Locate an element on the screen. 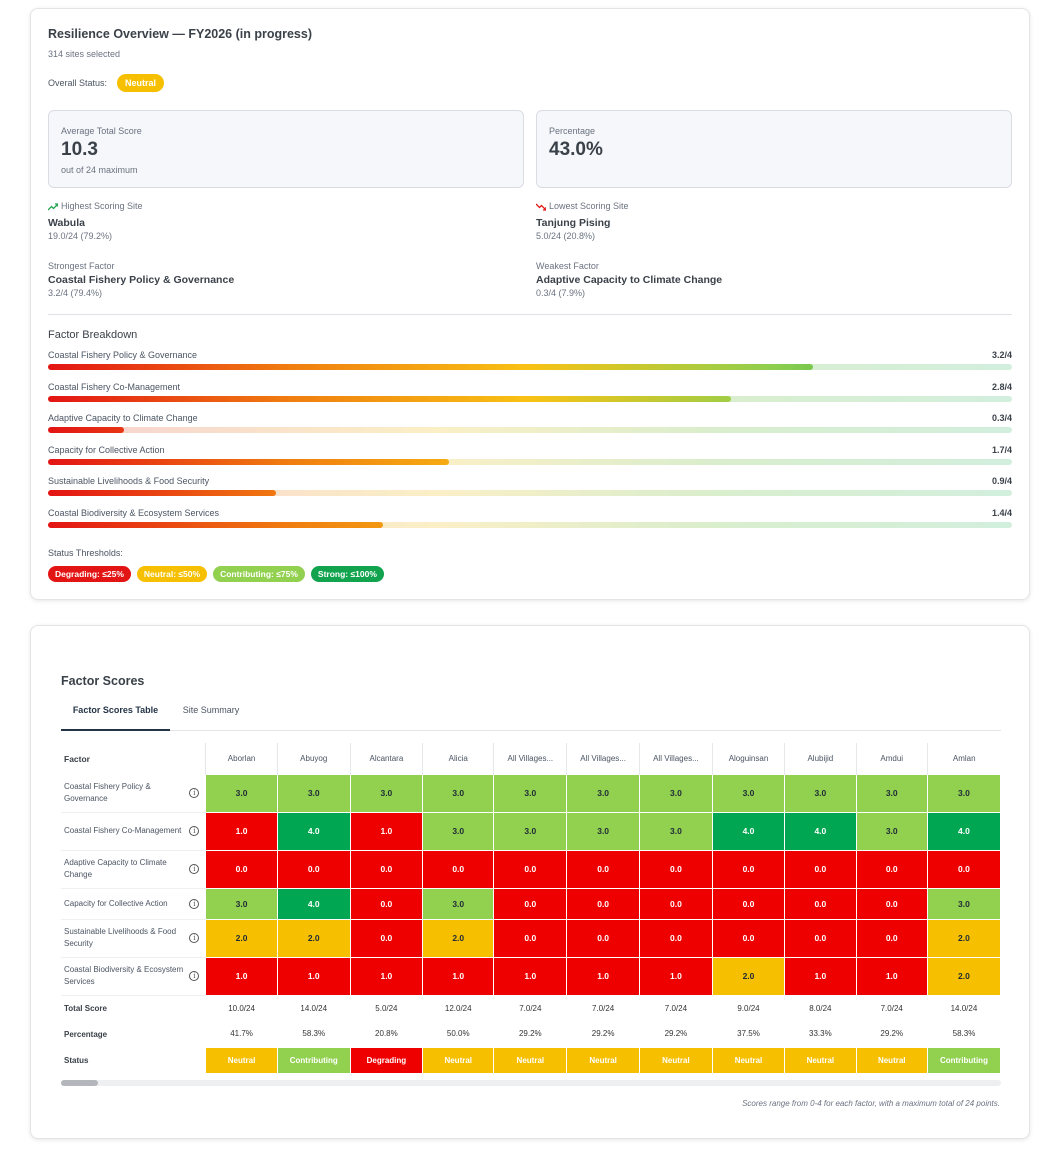  weakest-factor-name: Adaptive Capacity to Climate Change is located at coordinates (629, 280).